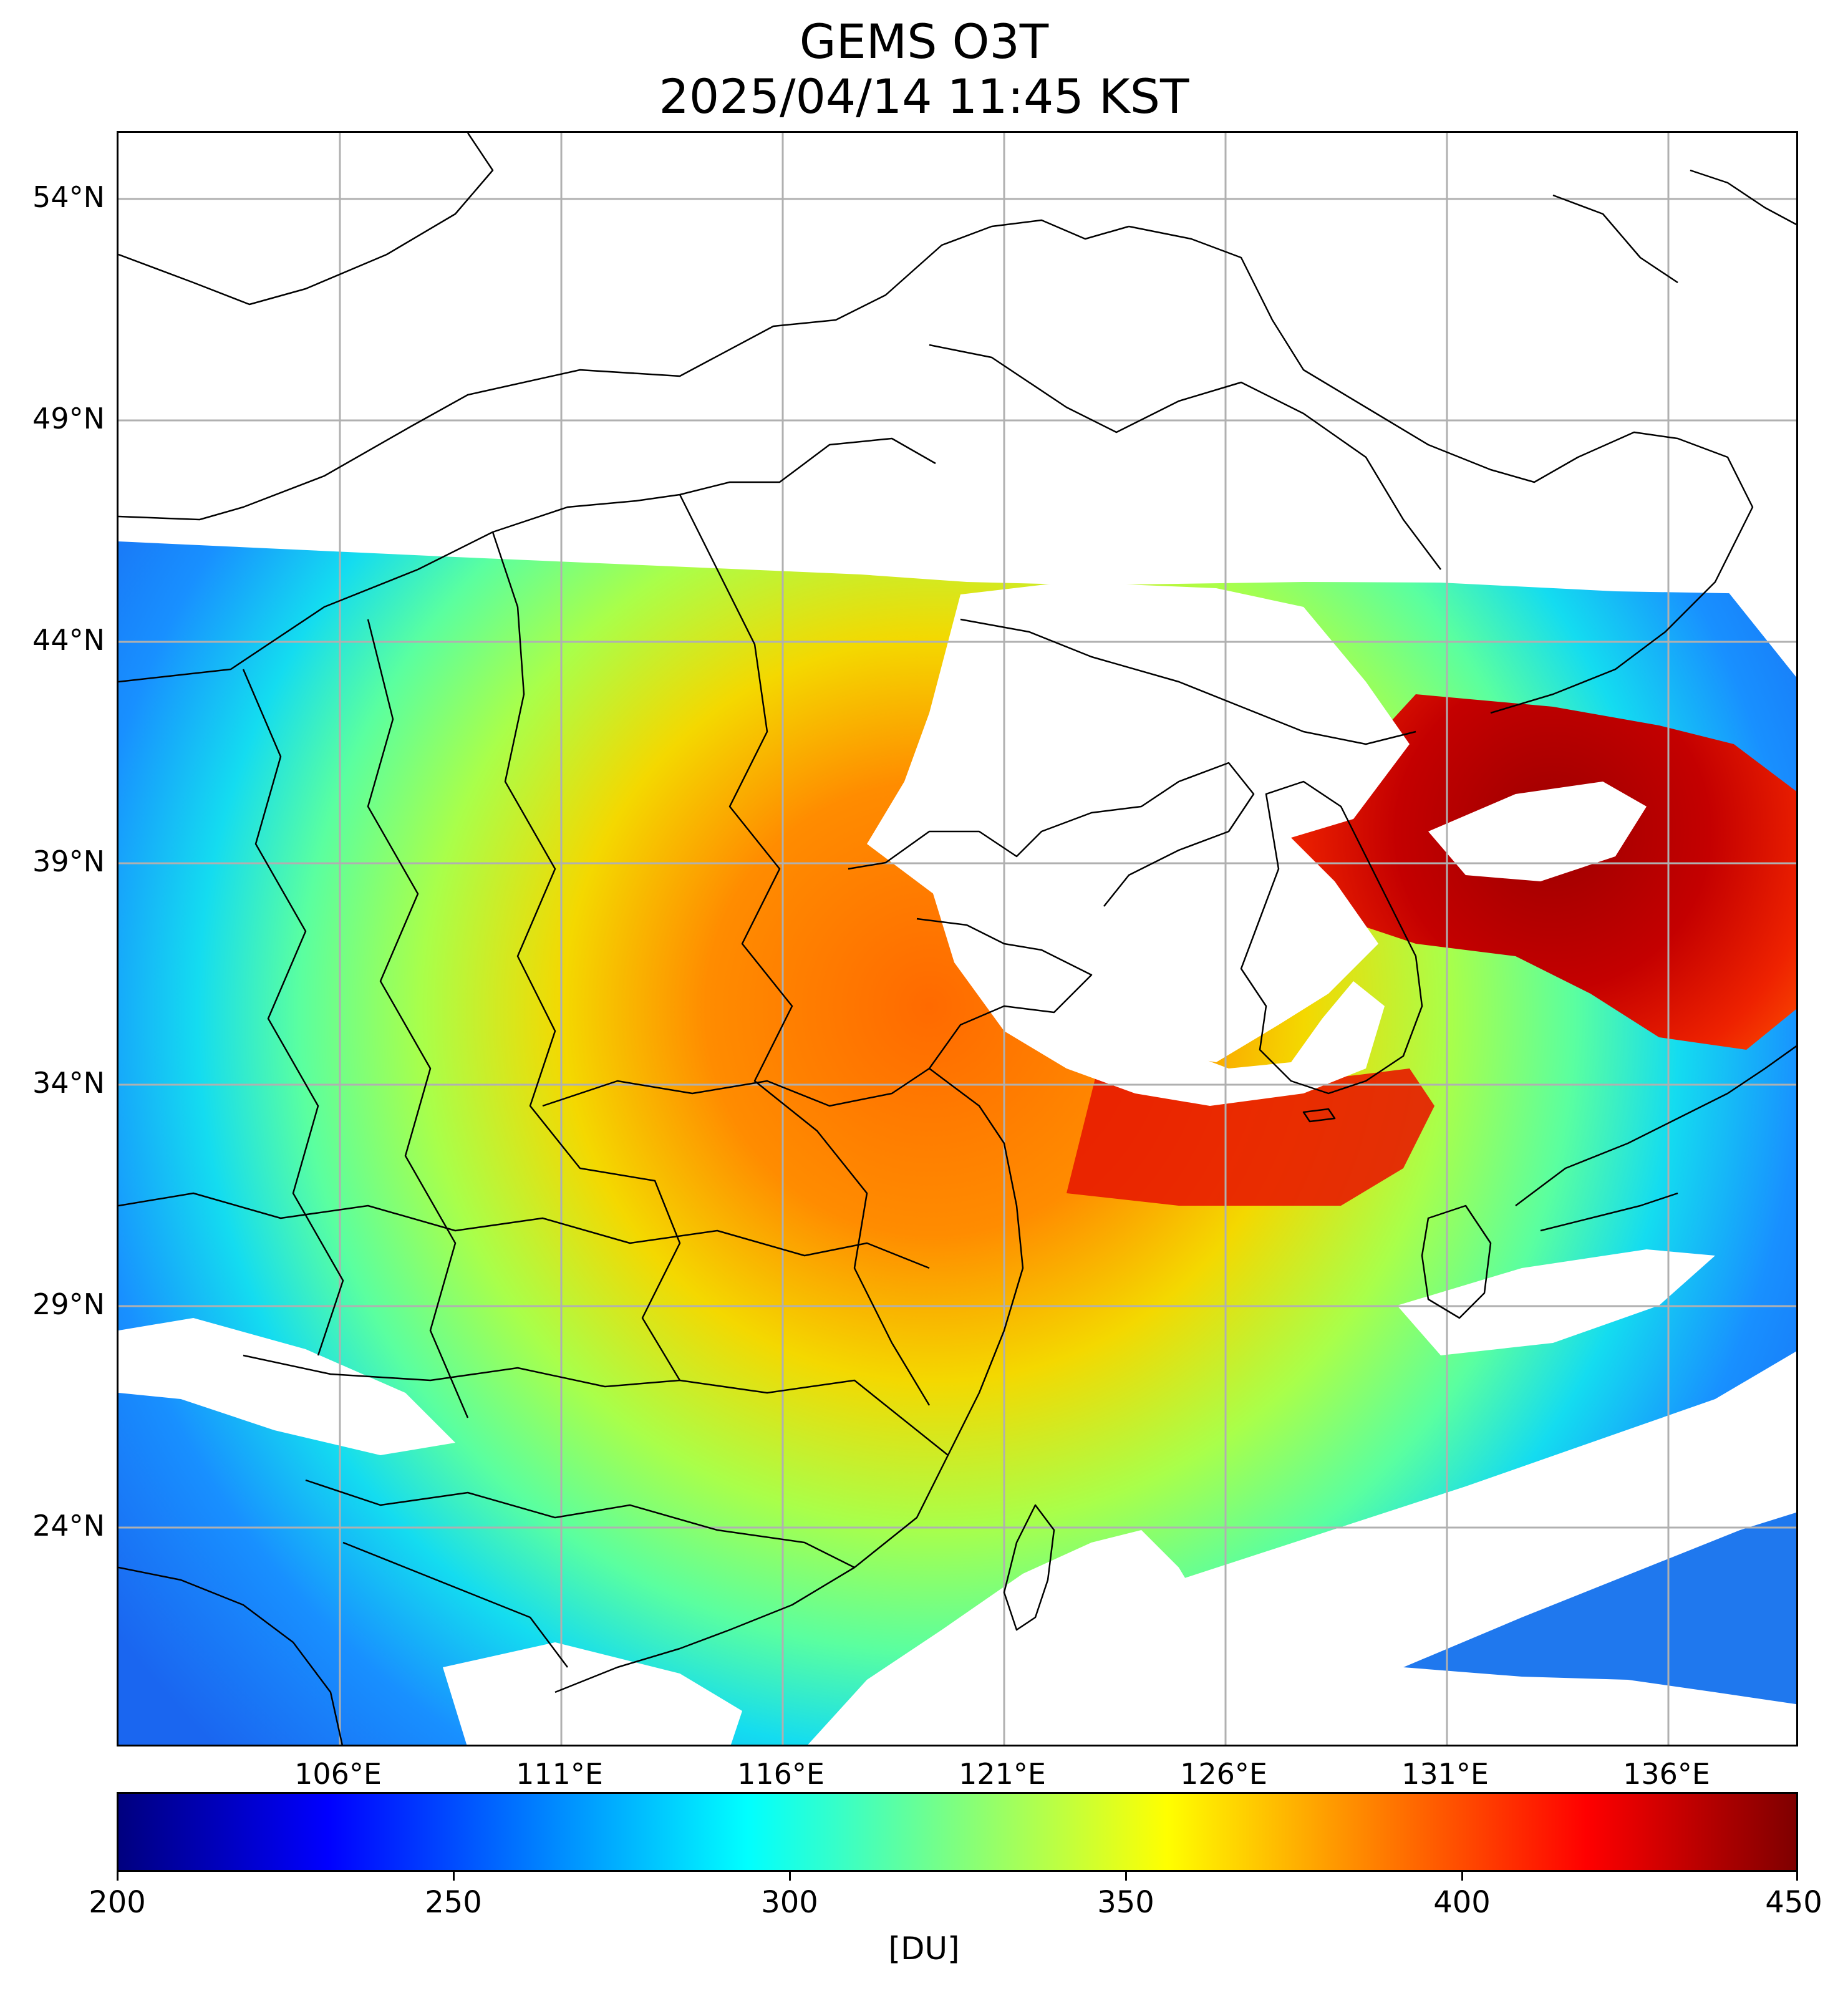 This screenshot has width=1848, height=1991. What do you see at coordinates (68, 1083) in the screenshot?
I see `lat-label-34N: 34°N` at bounding box center [68, 1083].